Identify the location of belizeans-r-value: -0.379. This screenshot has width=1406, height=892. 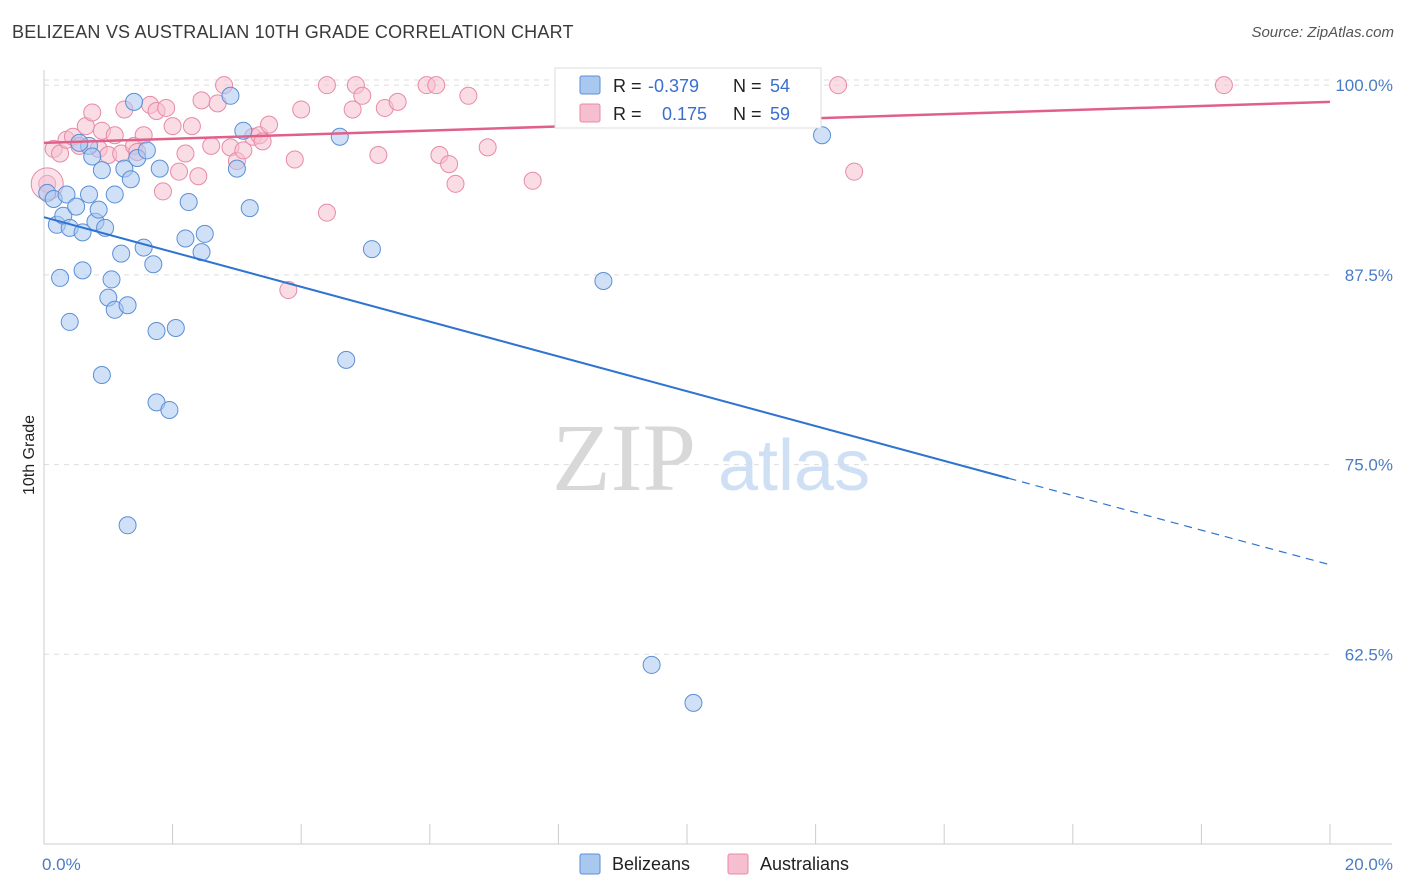
(673, 86).